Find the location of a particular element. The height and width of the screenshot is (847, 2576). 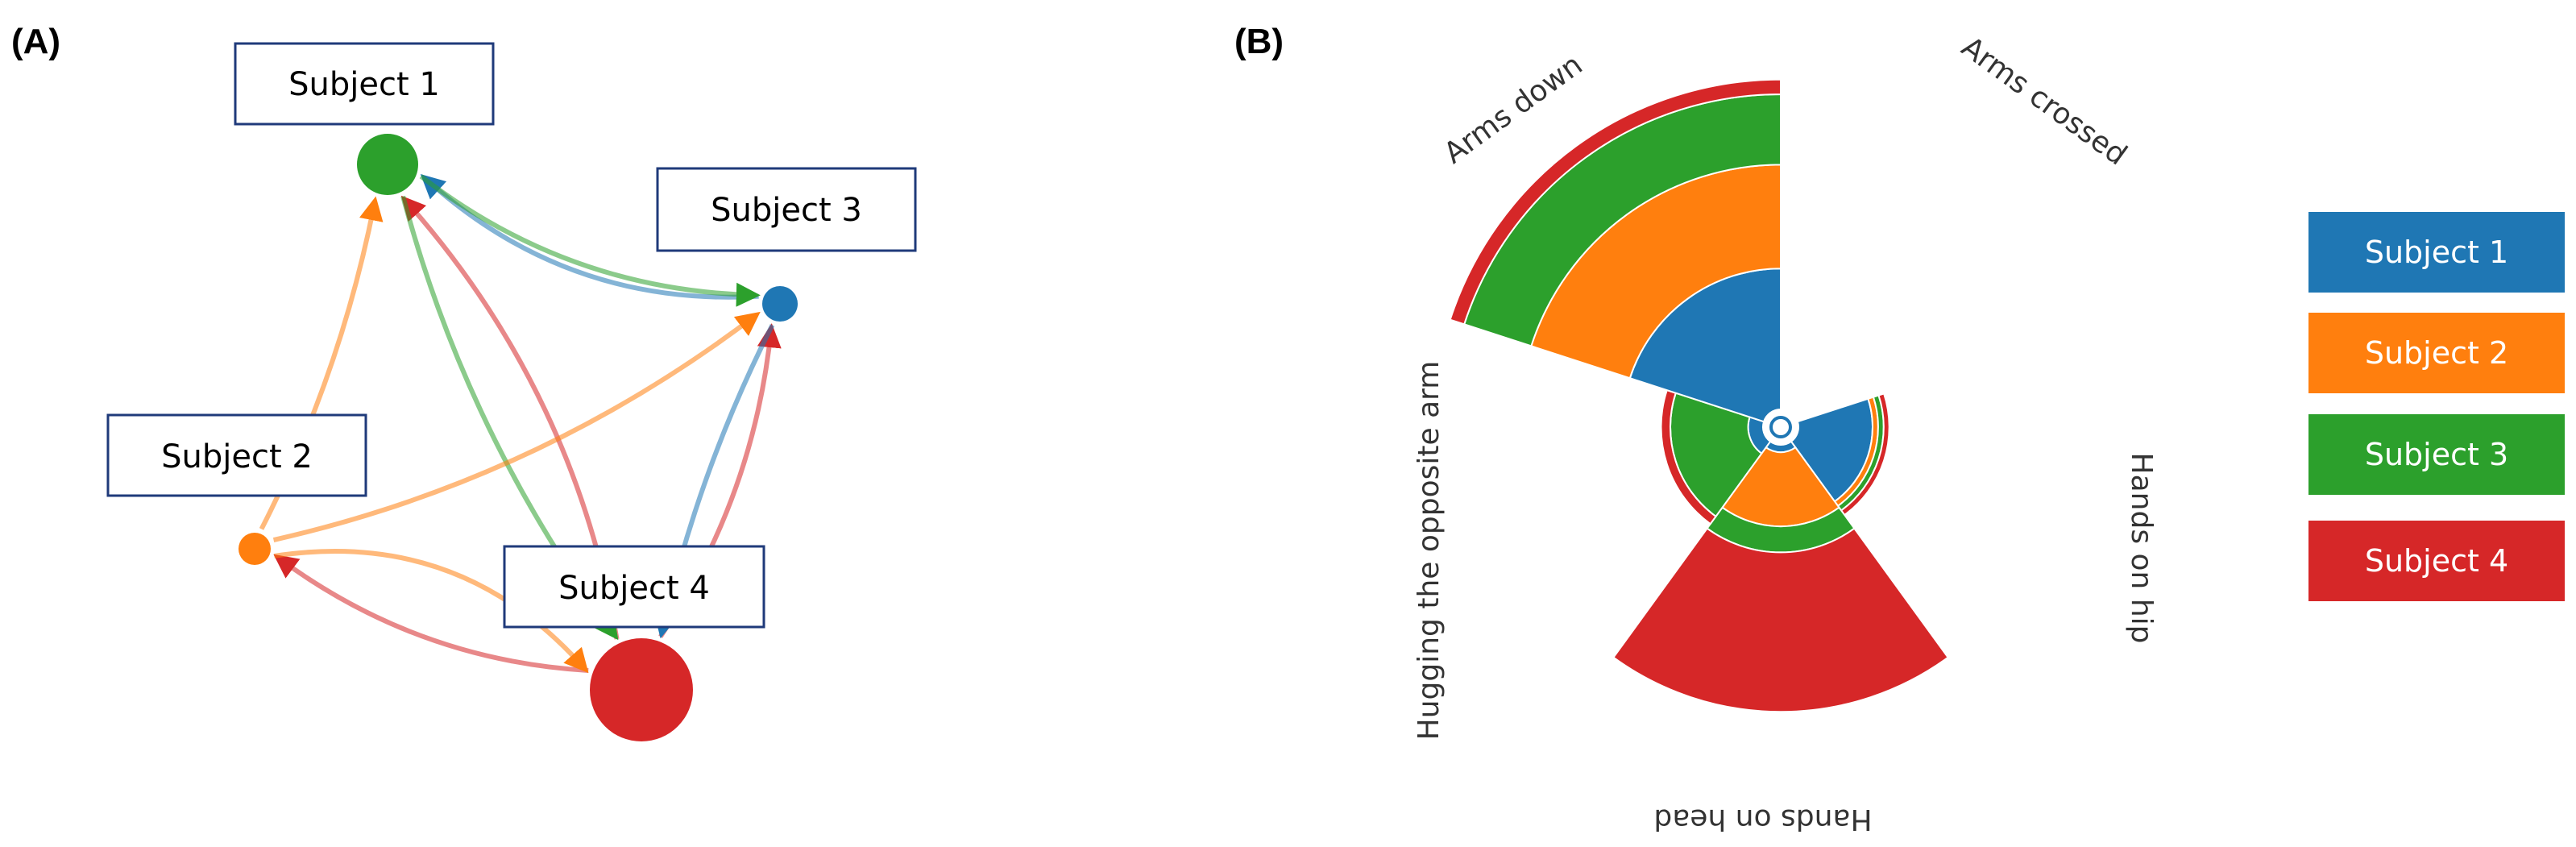

node-label-subject-2: Subject 2 is located at coordinates (237, 455).